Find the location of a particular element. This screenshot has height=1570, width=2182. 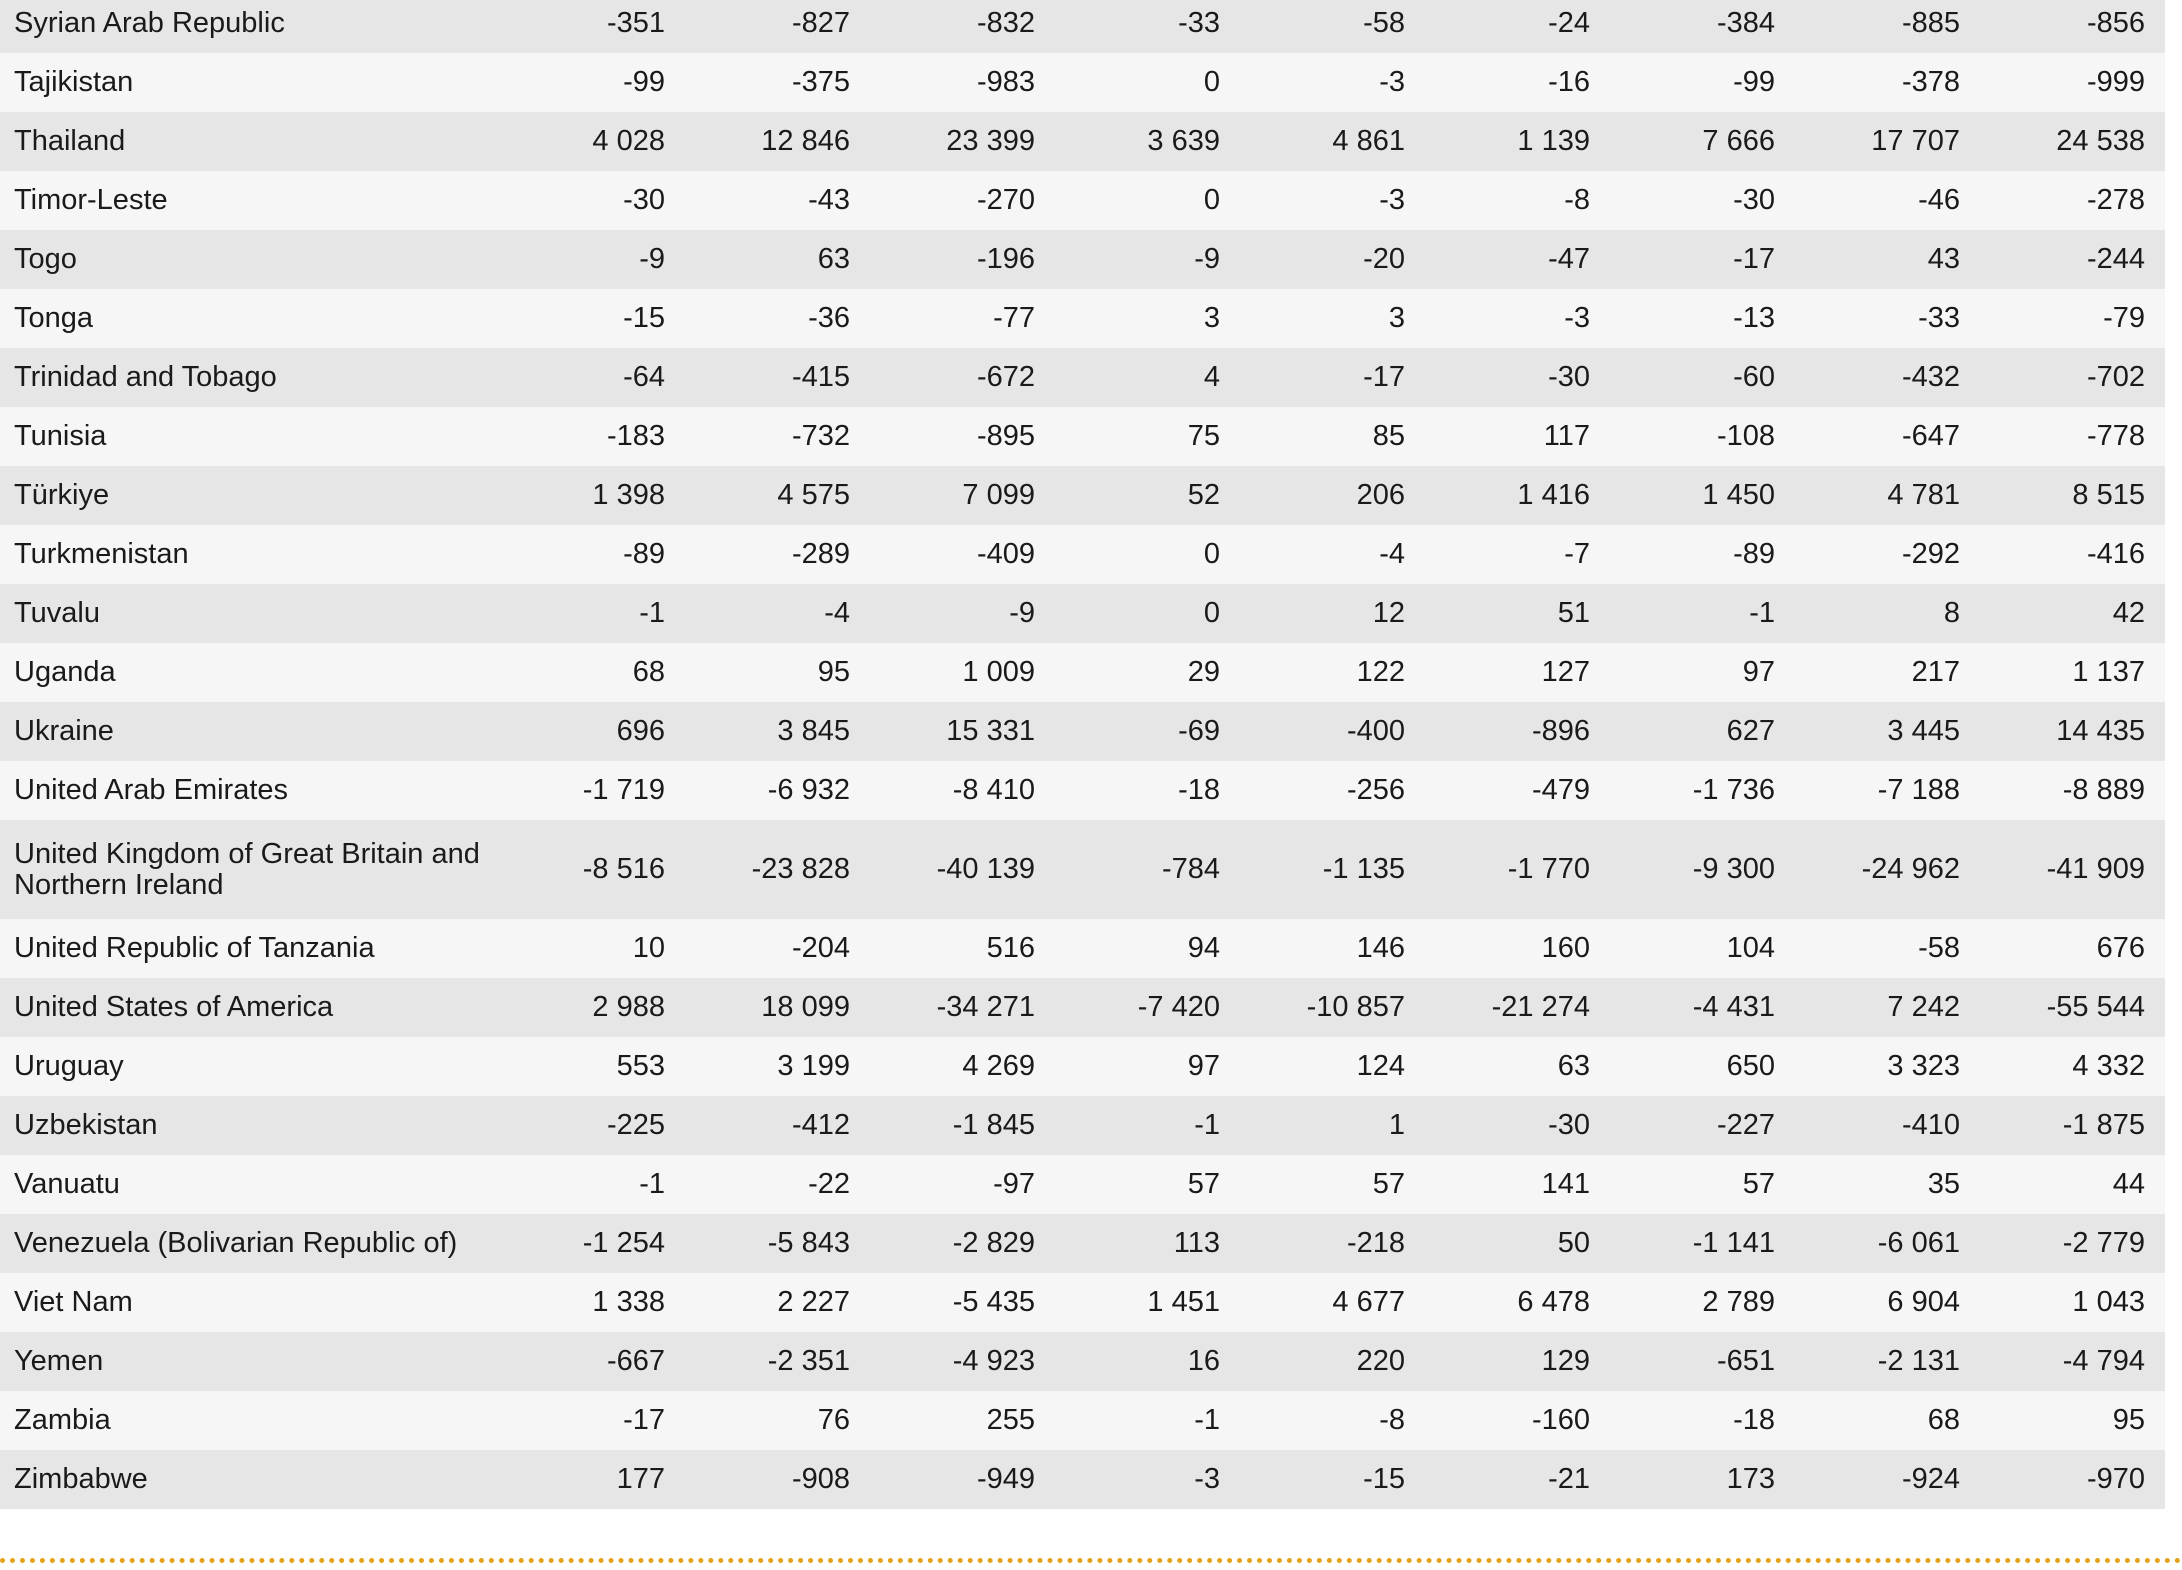

value-cell: -16 is located at coordinates (1569, 82).